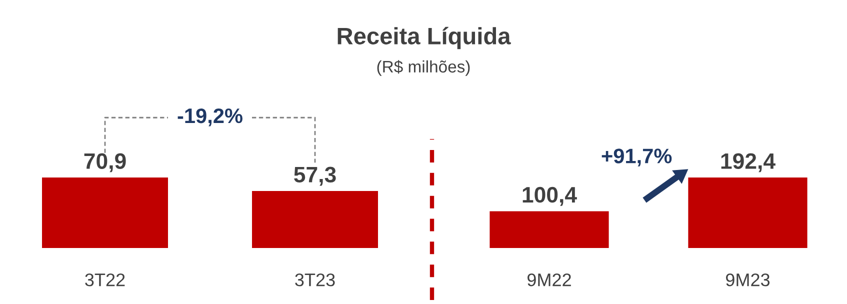 The width and height of the screenshot is (847, 304). What do you see at coordinates (315, 176) in the screenshot?
I see `data-label: 57,3` at bounding box center [315, 176].